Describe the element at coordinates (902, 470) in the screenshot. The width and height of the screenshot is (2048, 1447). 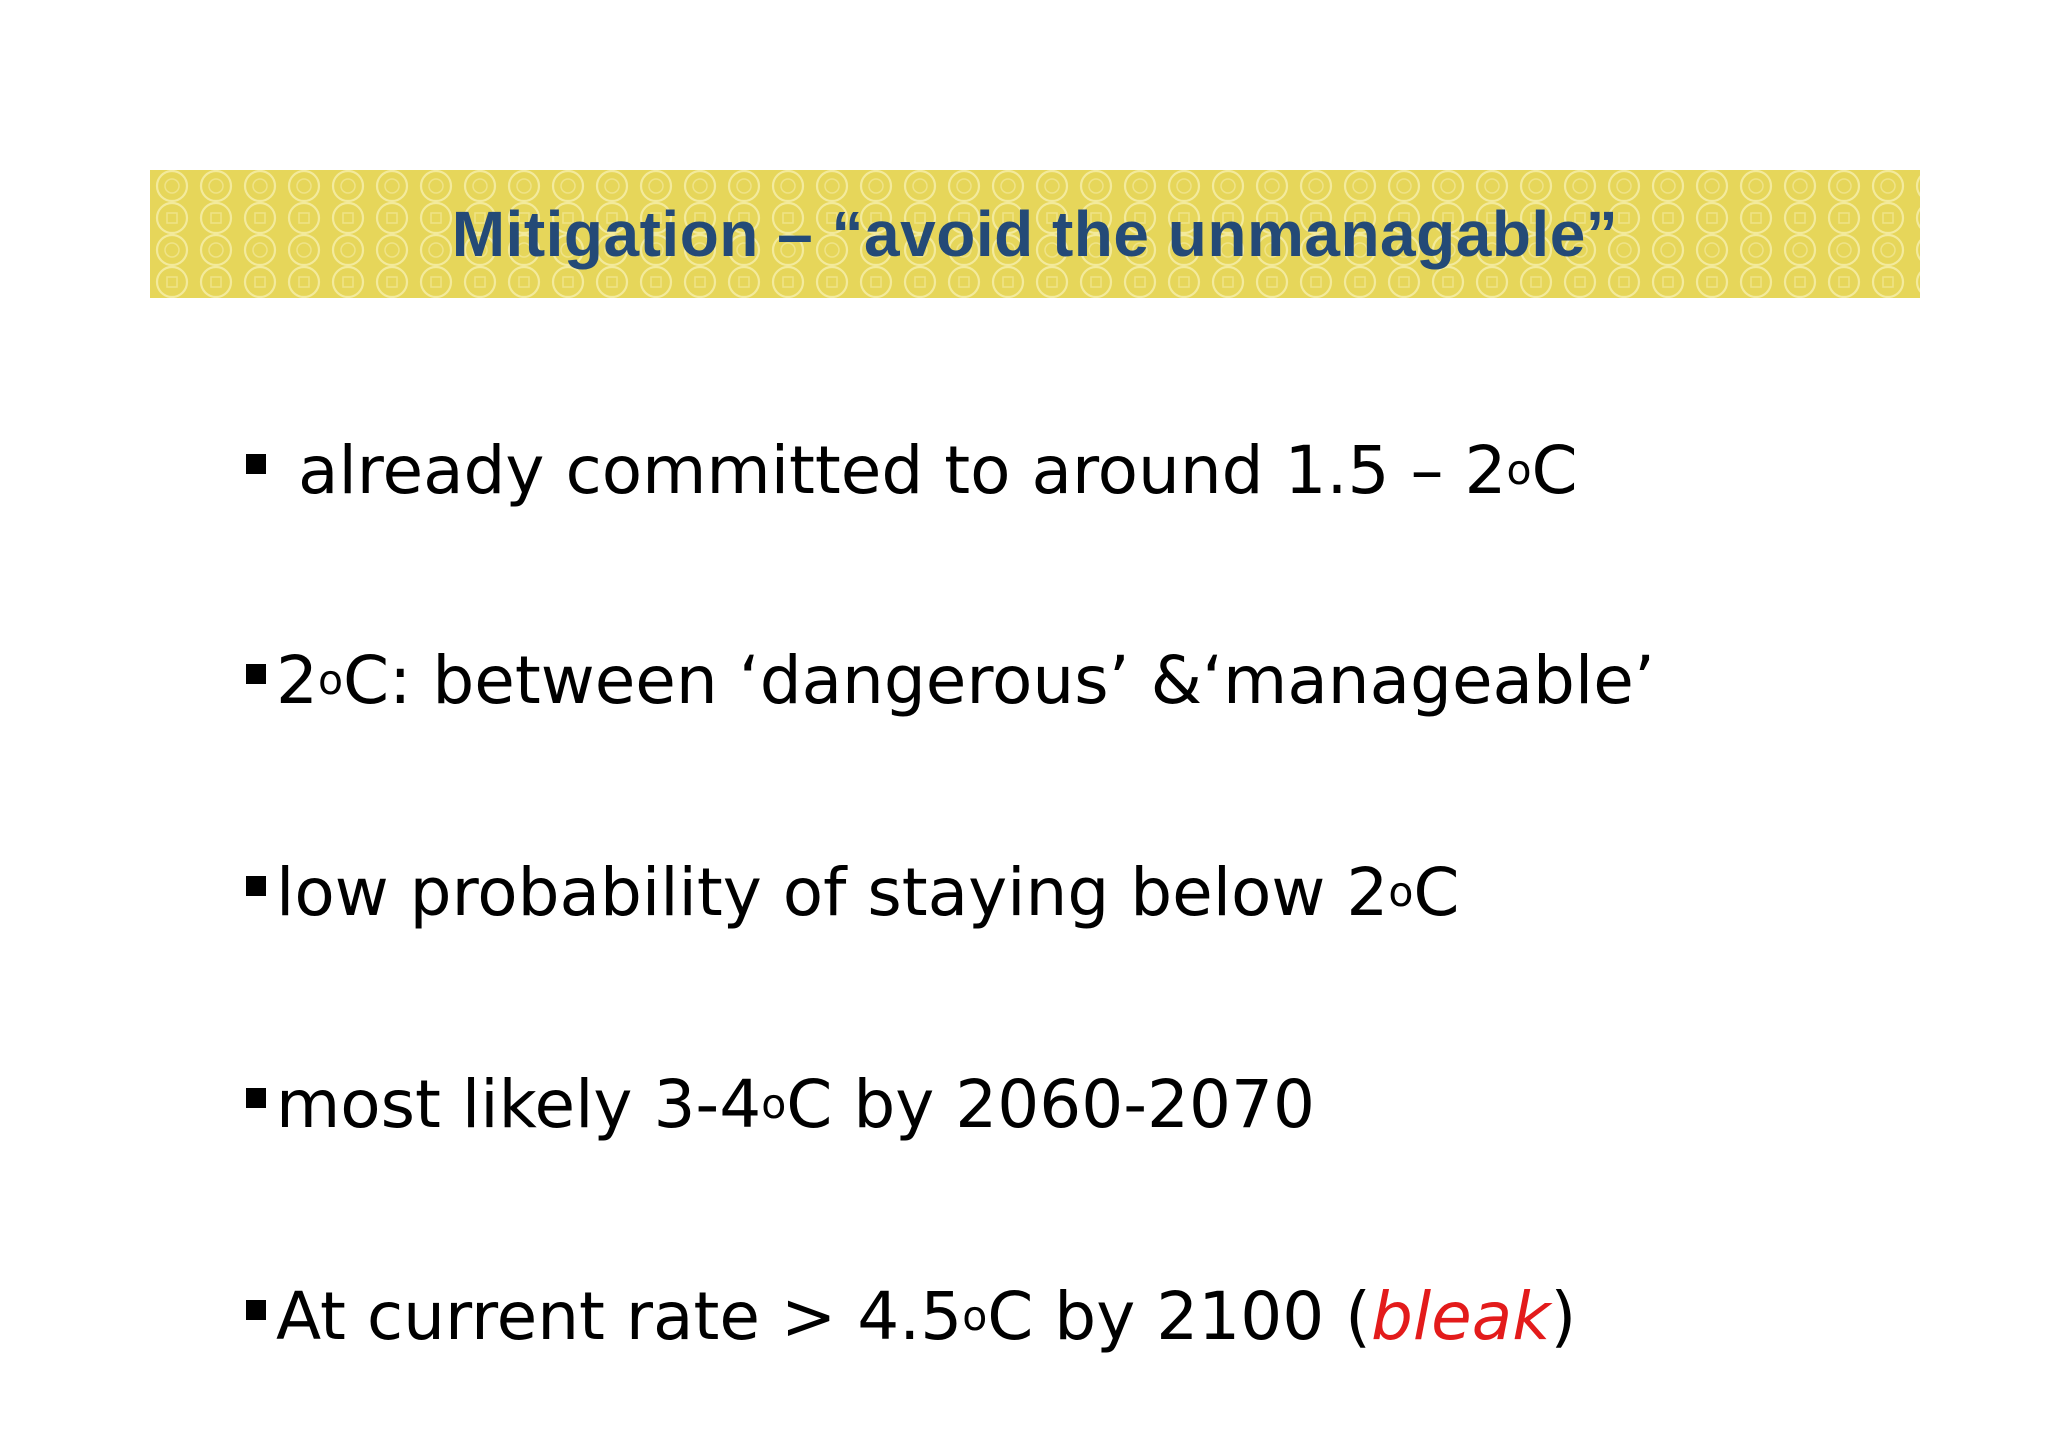
I see `bullet-text: already committed to around 1.5 – 2` at that location.